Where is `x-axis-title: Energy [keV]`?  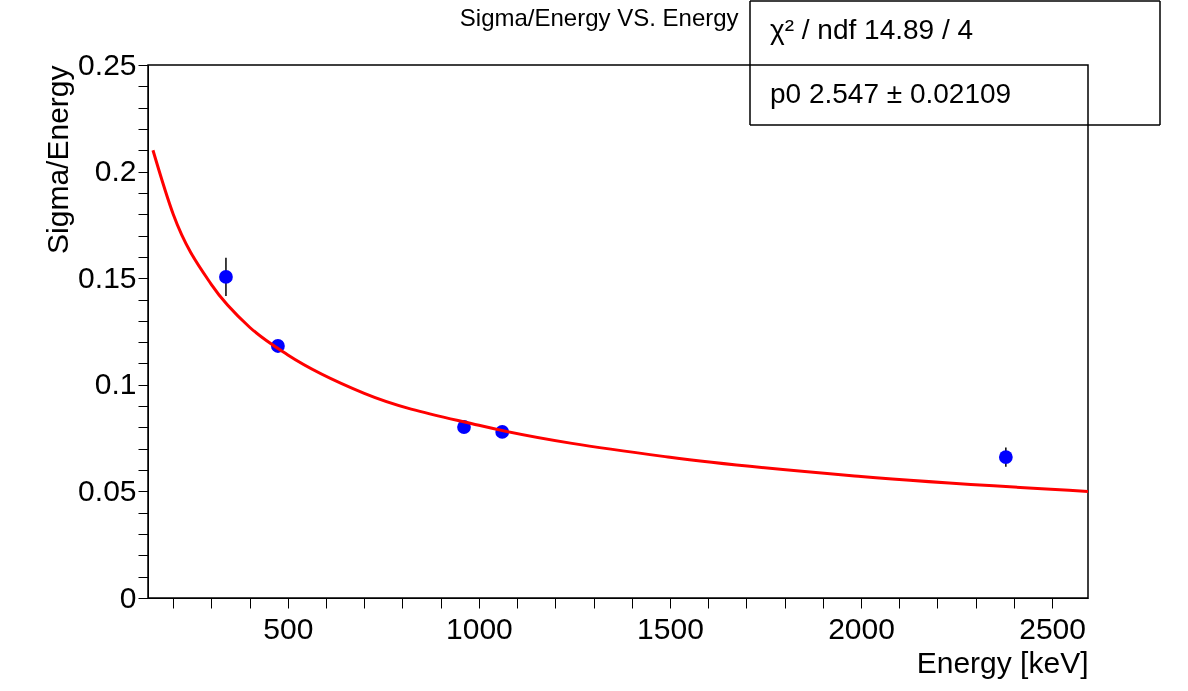
x-axis-title: Energy [keV] is located at coordinates (1002, 662).